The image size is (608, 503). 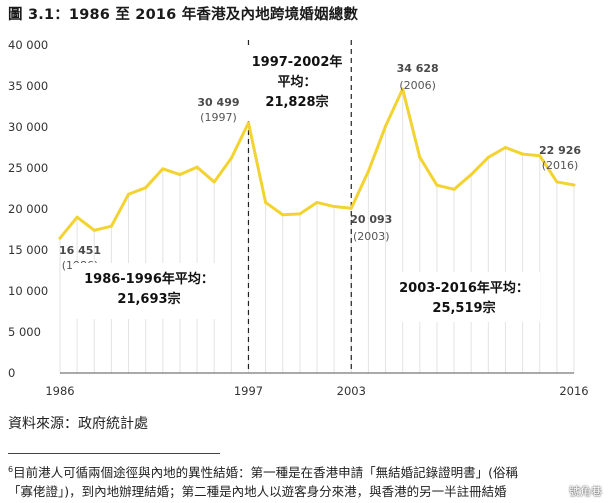 I want to click on annotation-value: 20 093, so click(x=371, y=219).